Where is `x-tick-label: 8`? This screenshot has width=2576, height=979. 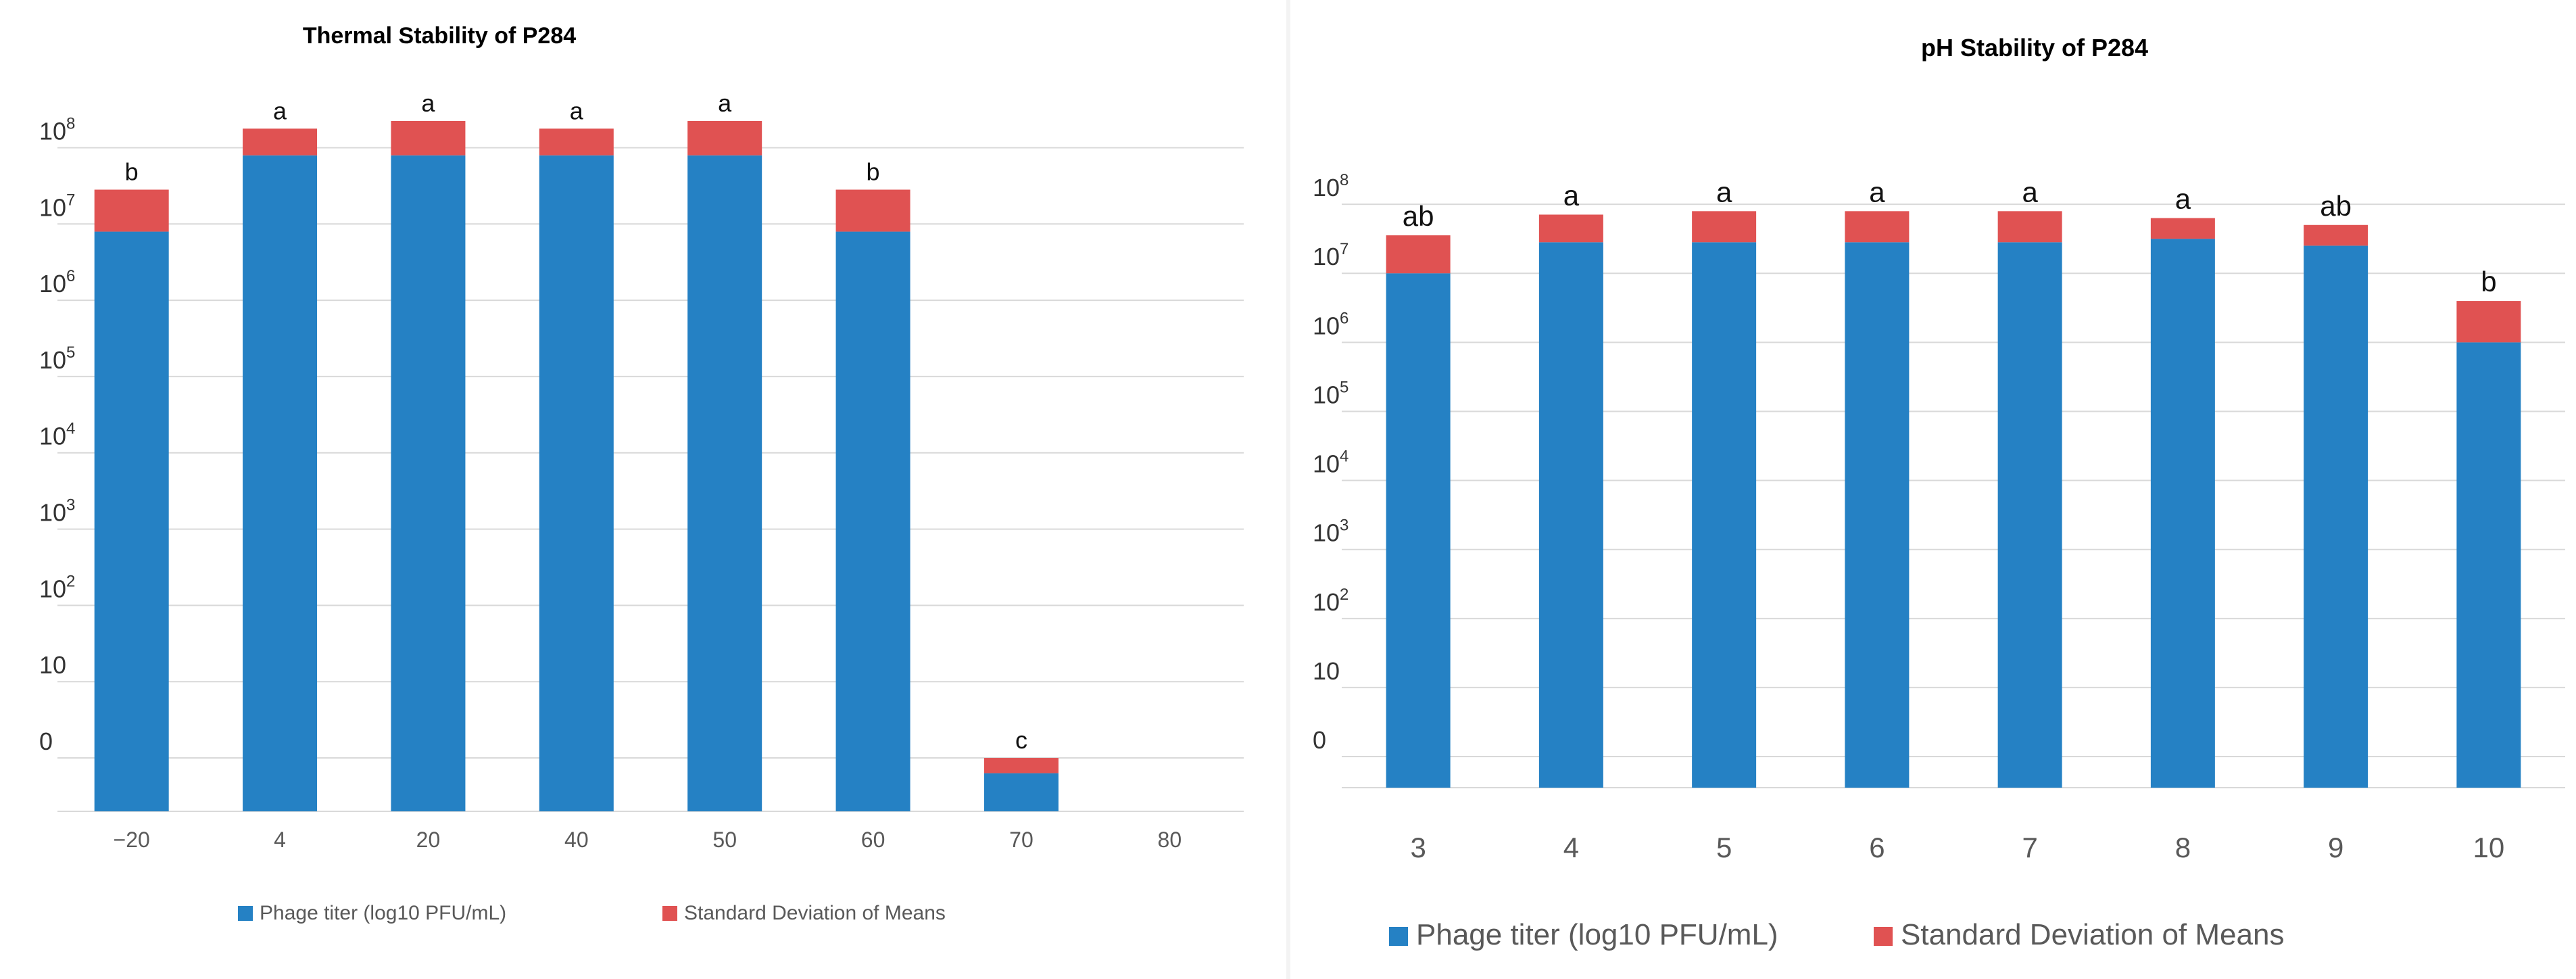 x-tick-label: 8 is located at coordinates (2183, 847).